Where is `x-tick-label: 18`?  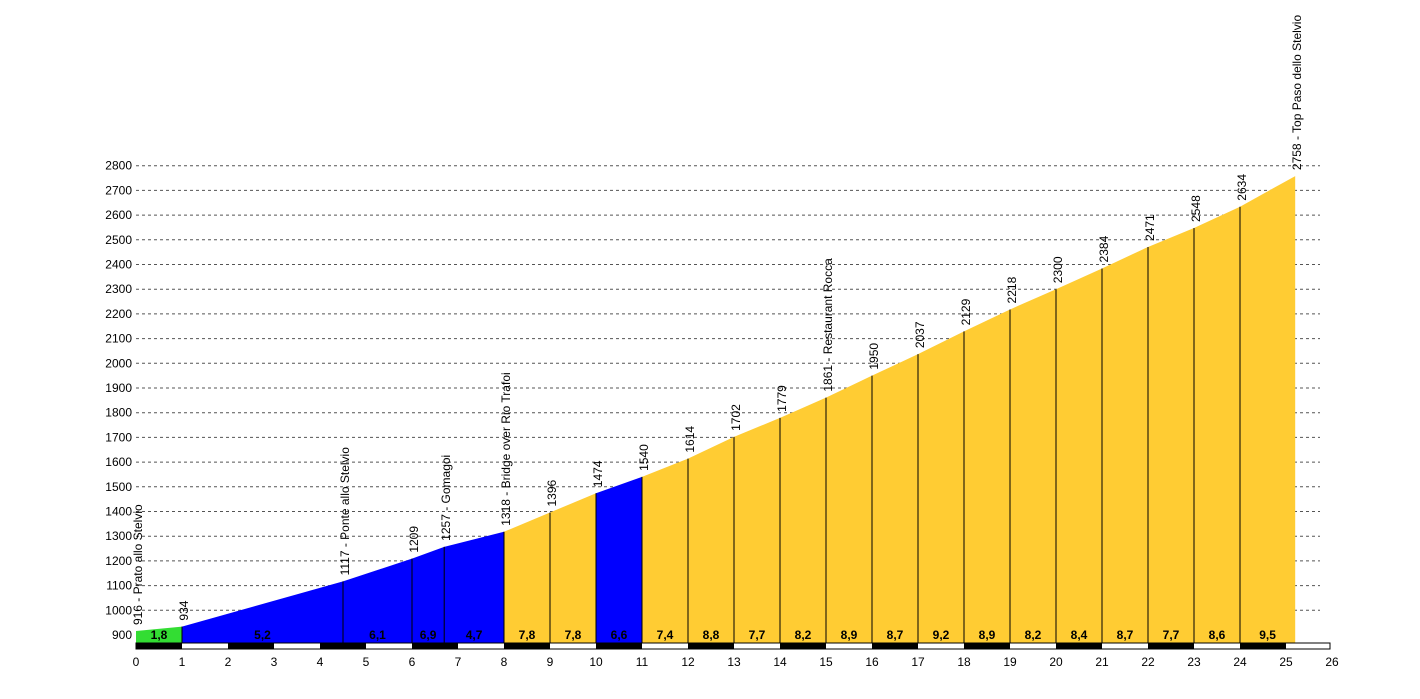 x-tick-label: 18 is located at coordinates (964, 662).